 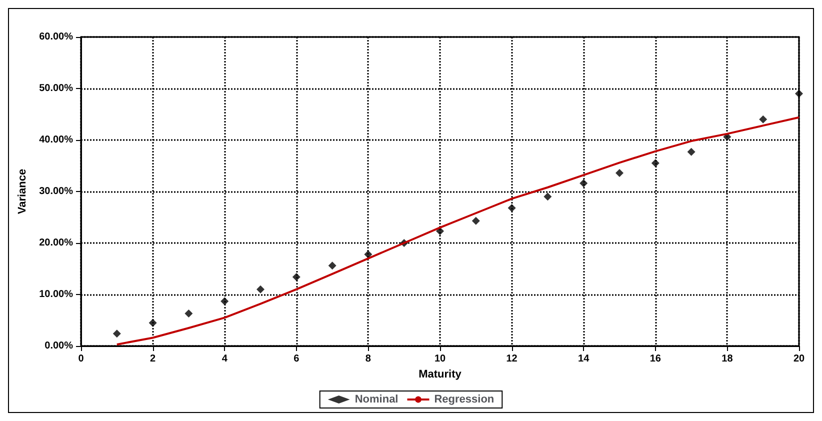 What do you see at coordinates (56, 294) in the screenshot?
I see `y-tick-label: 10.00%` at bounding box center [56, 294].